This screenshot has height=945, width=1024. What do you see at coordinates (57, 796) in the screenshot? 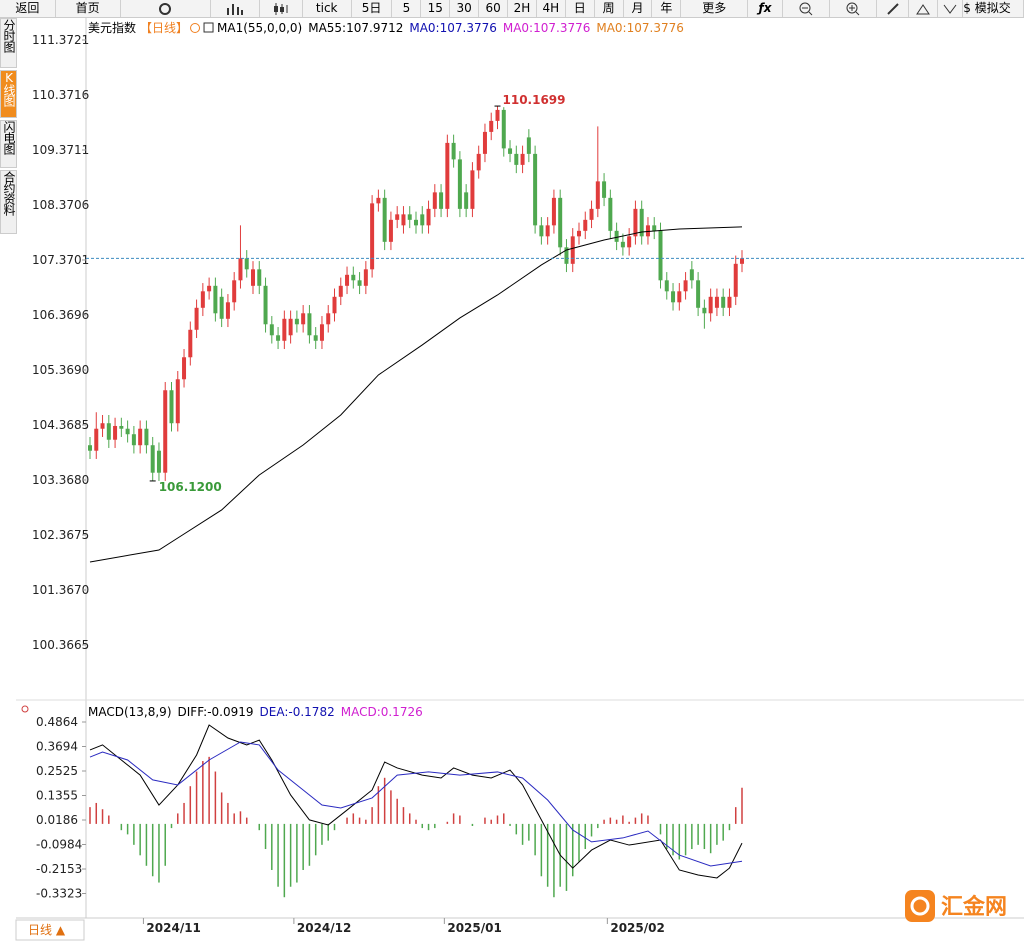
I see `y-tick-label: 0.1355` at bounding box center [57, 796].